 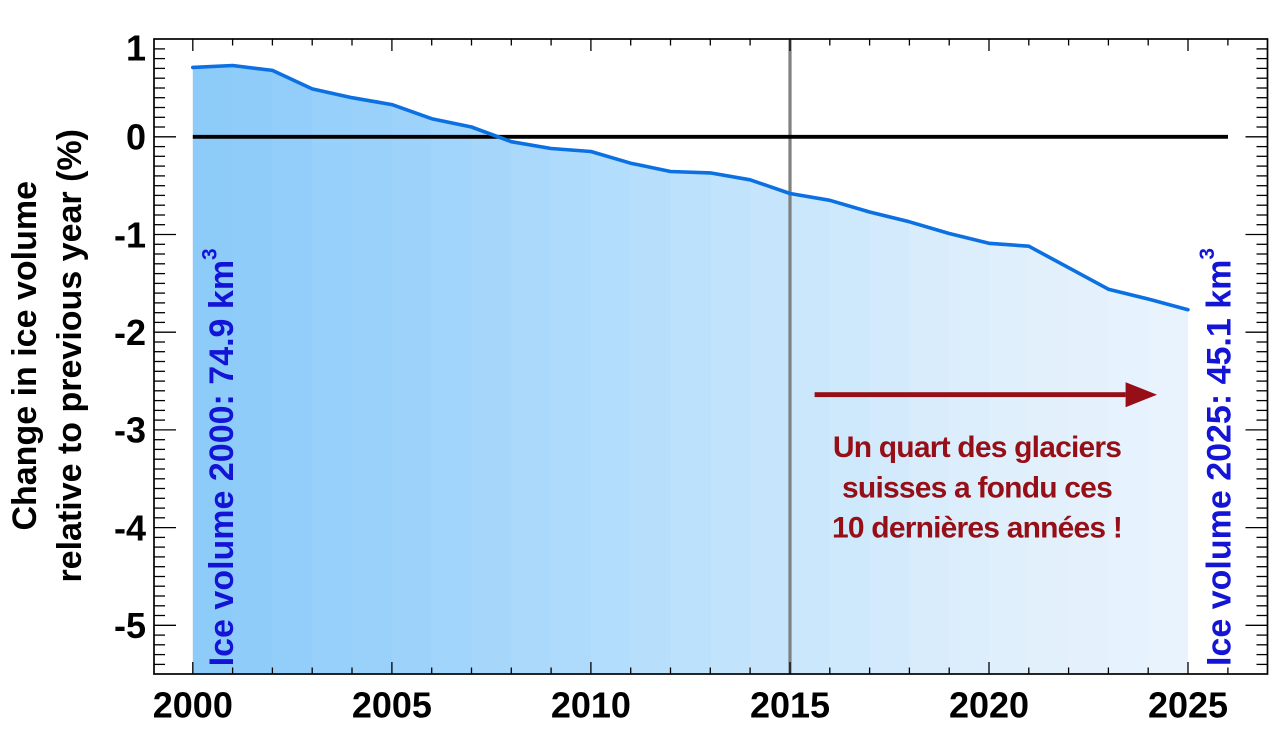 I want to click on svg-text: -3, so click(x=130, y=430).